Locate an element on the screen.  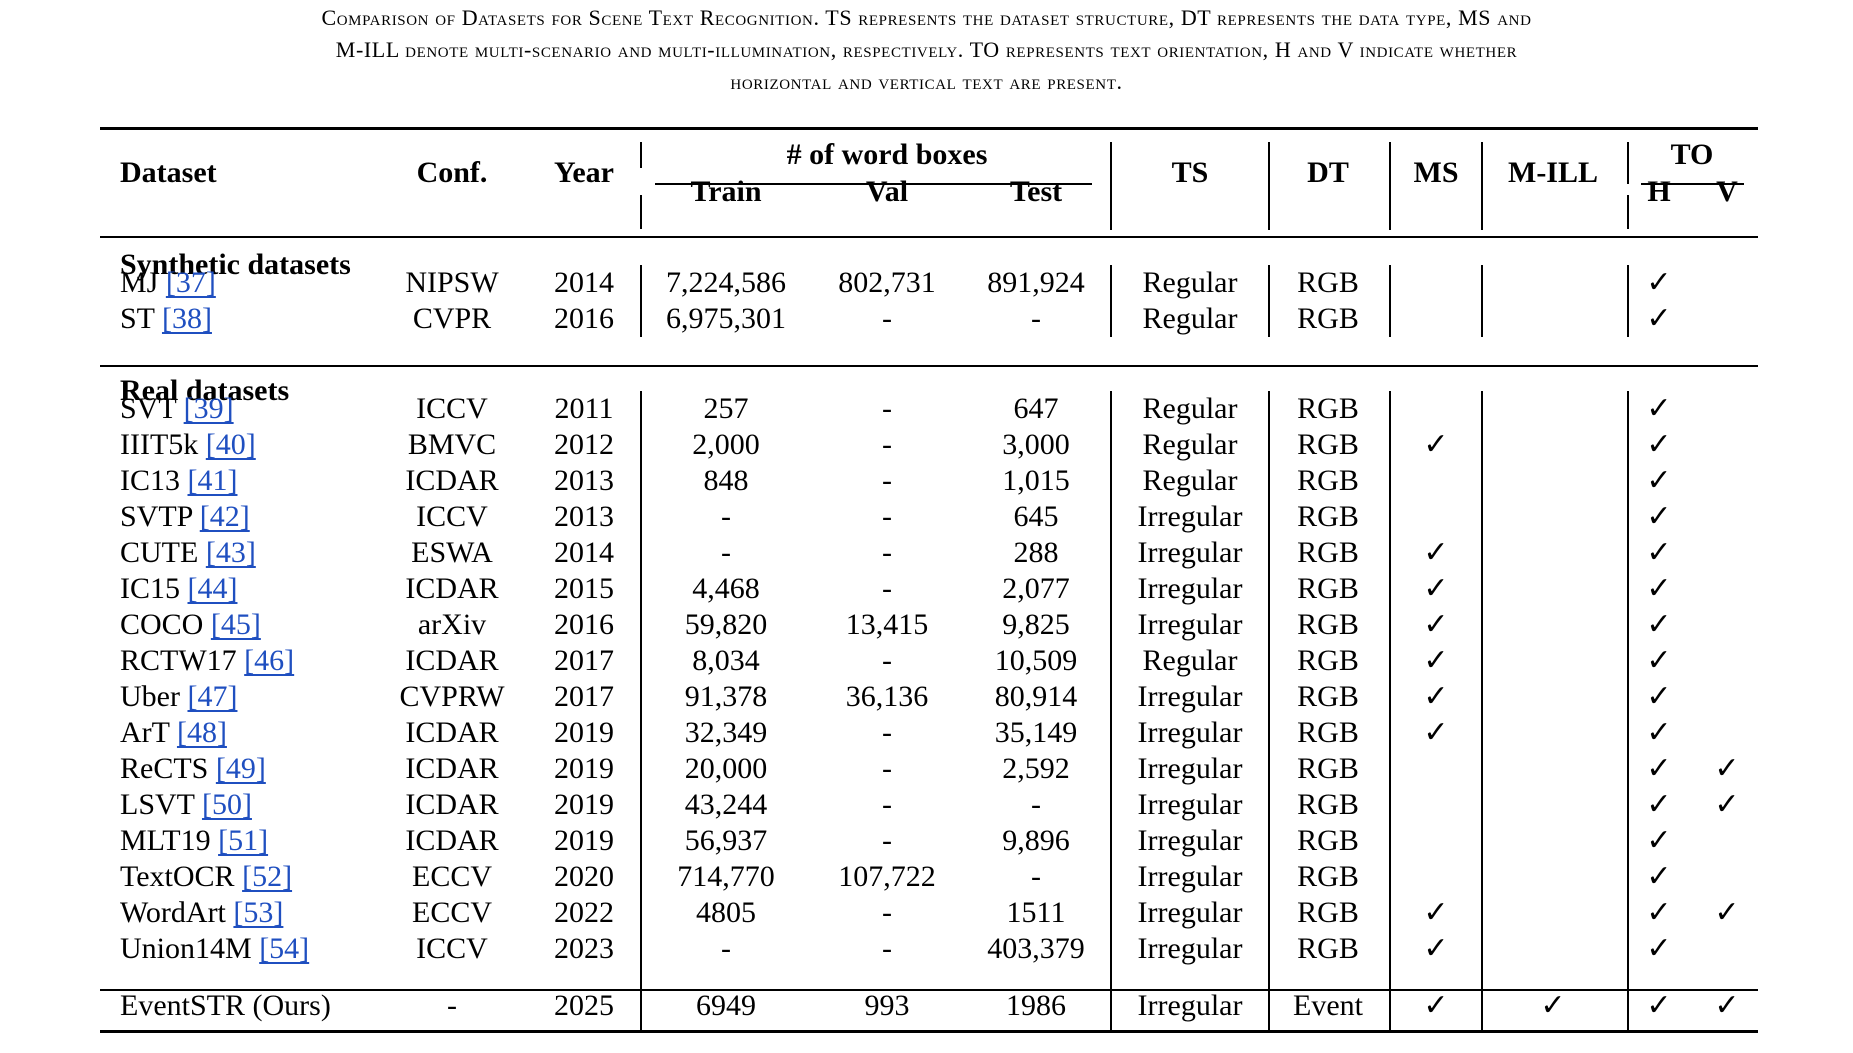
dataset-name-textocr: TextOCR [52] is located at coordinates (206, 877).